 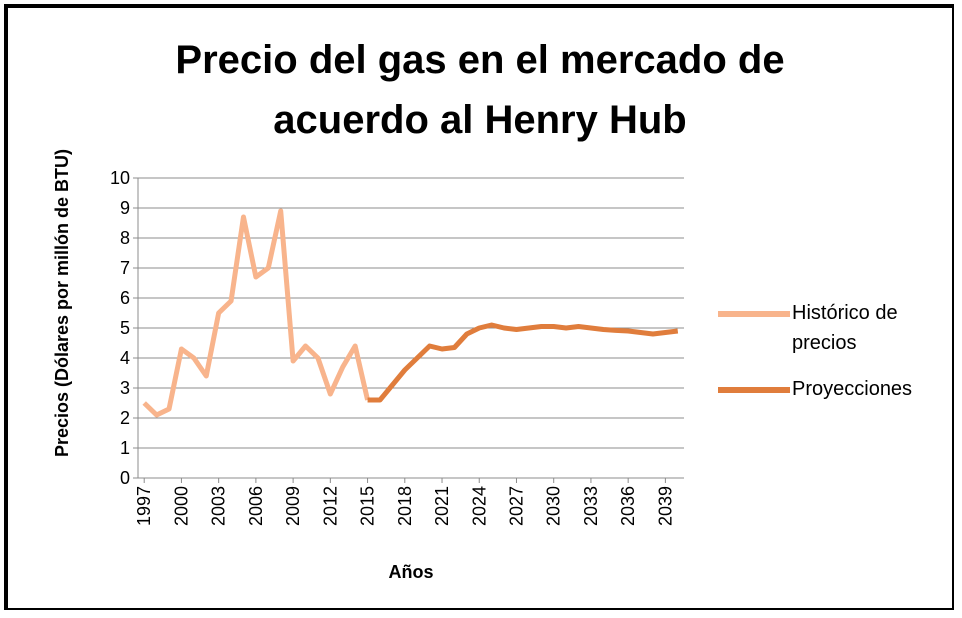 What do you see at coordinates (405, 506) in the screenshot?
I see `x-tick-label: 2018` at bounding box center [405, 506].